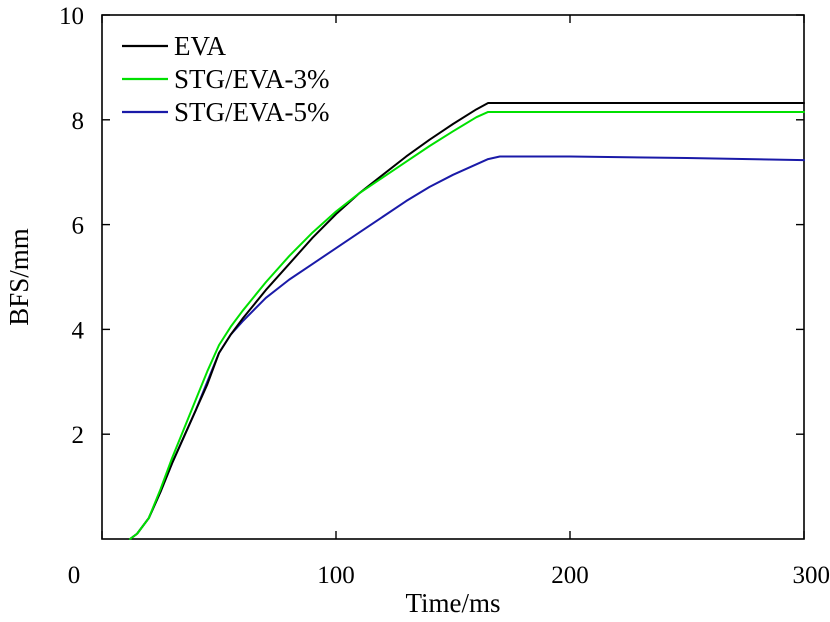  What do you see at coordinates (200, 46) in the screenshot?
I see `legend-label: EVA` at bounding box center [200, 46].